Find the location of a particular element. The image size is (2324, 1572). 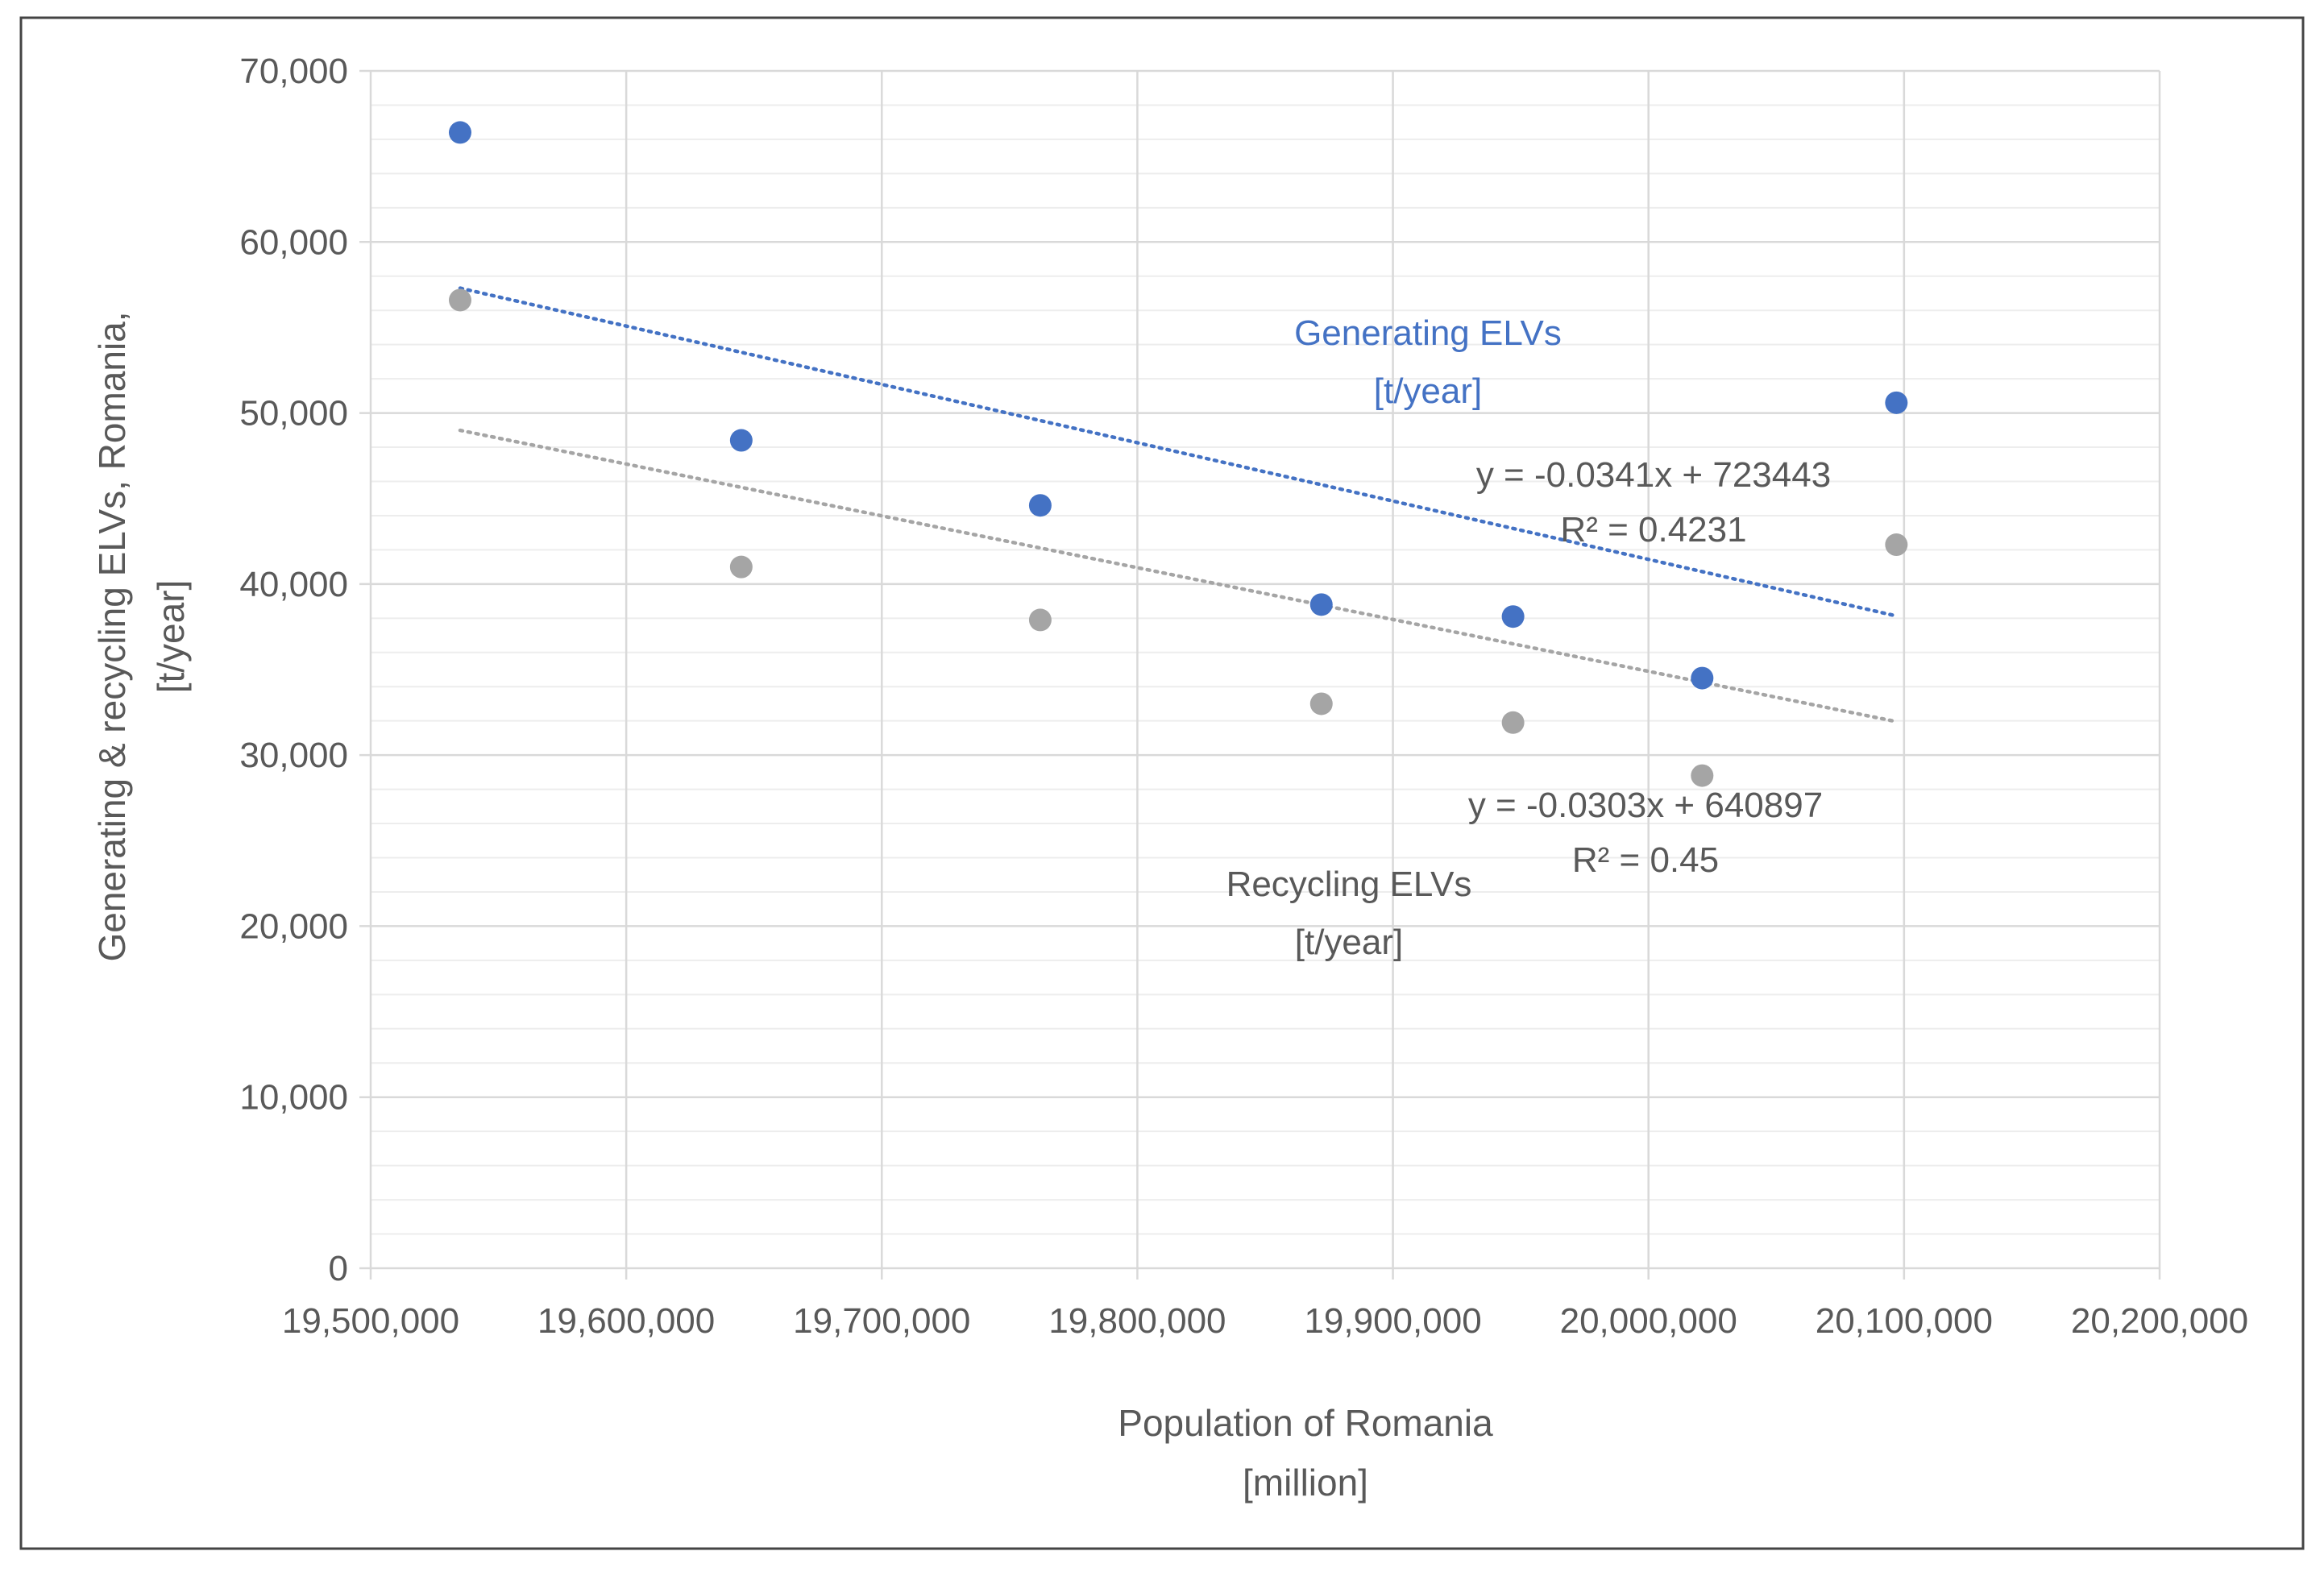

y-tick-label: 60,000 is located at coordinates (293, 242).